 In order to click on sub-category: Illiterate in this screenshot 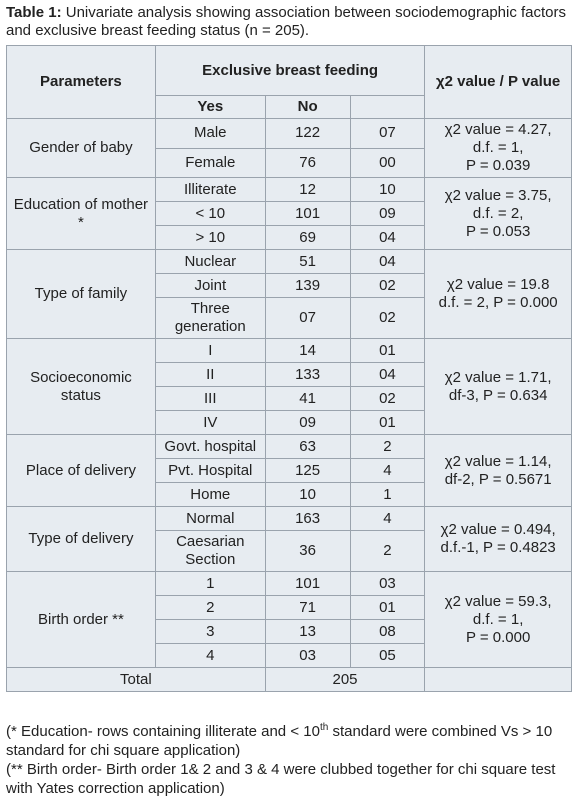, I will do `click(210, 189)`.